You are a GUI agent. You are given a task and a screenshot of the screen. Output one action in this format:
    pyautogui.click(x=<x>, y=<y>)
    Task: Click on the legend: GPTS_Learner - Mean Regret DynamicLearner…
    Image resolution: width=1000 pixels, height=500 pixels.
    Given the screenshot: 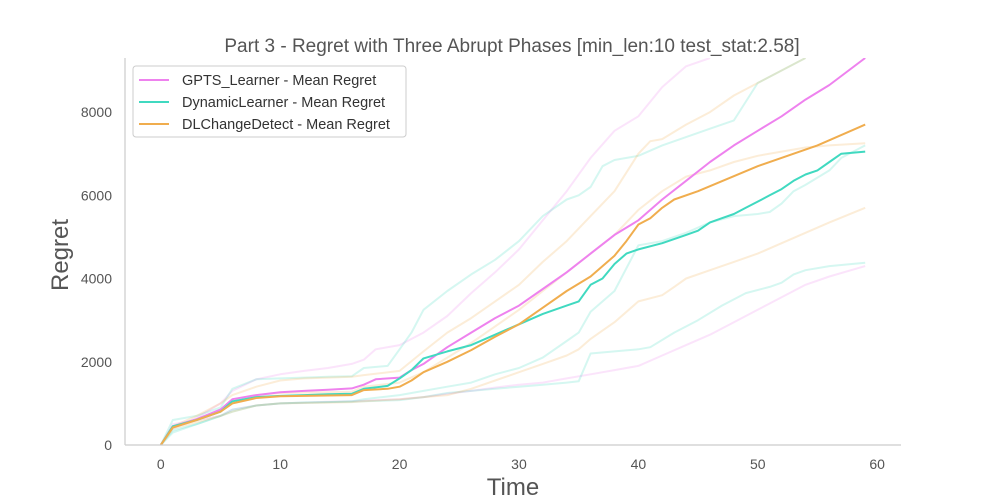 What is the action you would take?
    pyautogui.click(x=269, y=101)
    